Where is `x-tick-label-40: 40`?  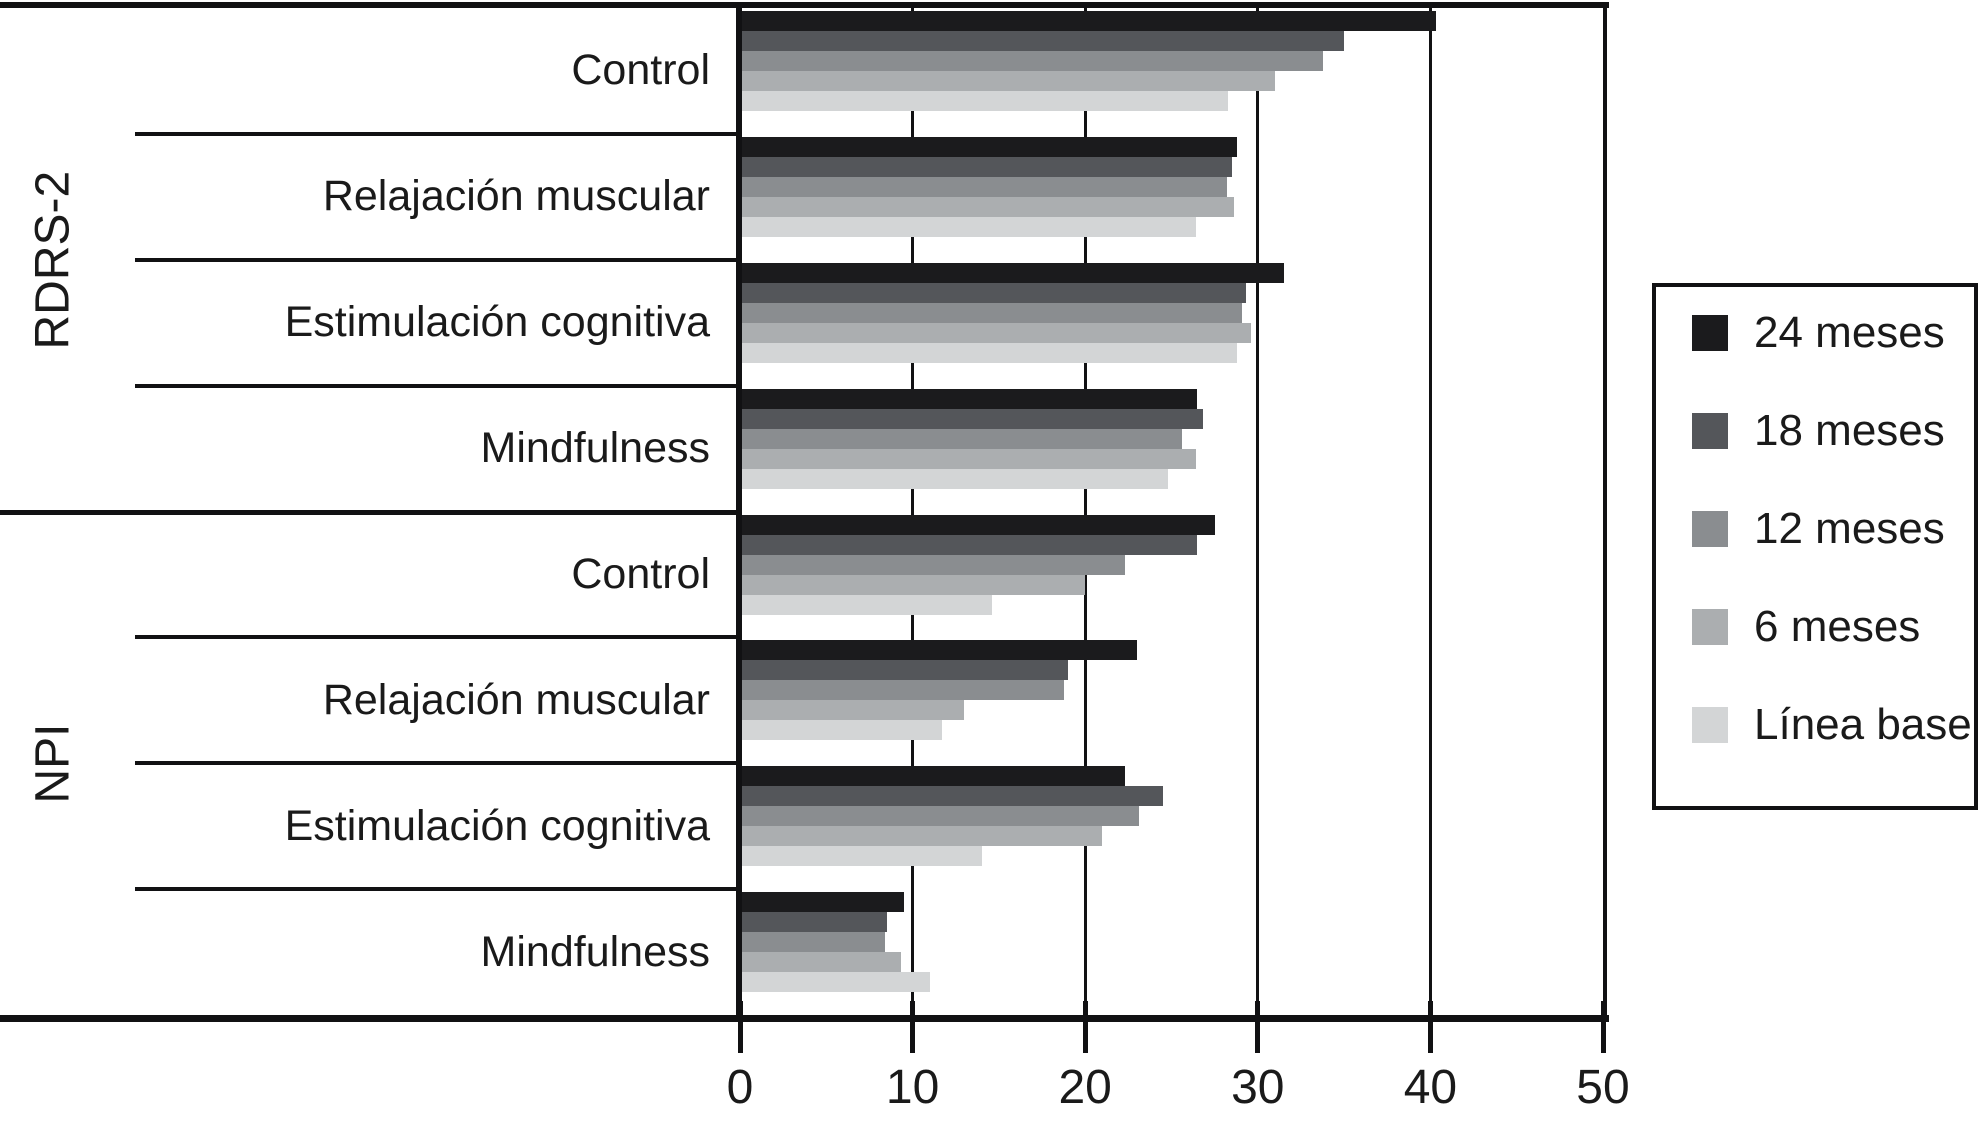
x-tick-label-40: 40 is located at coordinates (1430, 1087).